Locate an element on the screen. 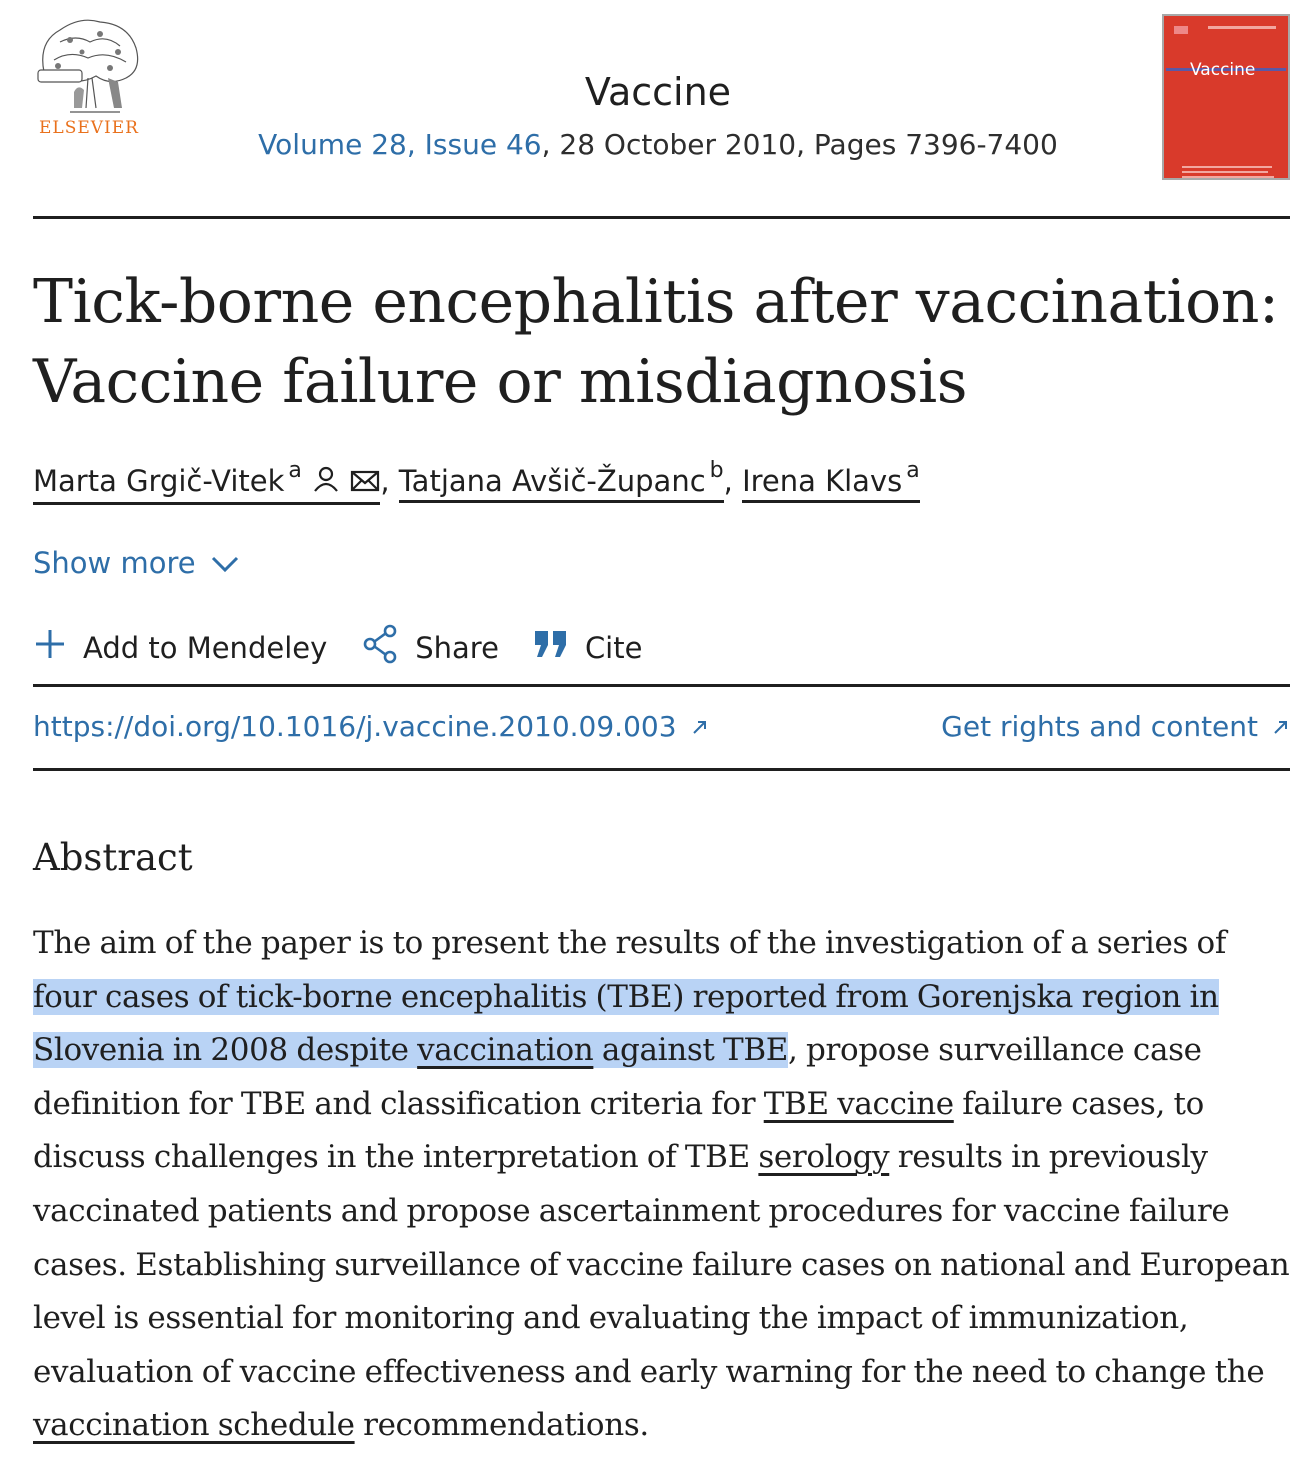 Image resolution: width=1316 pixels, height=1468 pixels. show-more-label: Show more is located at coordinates (114, 563).